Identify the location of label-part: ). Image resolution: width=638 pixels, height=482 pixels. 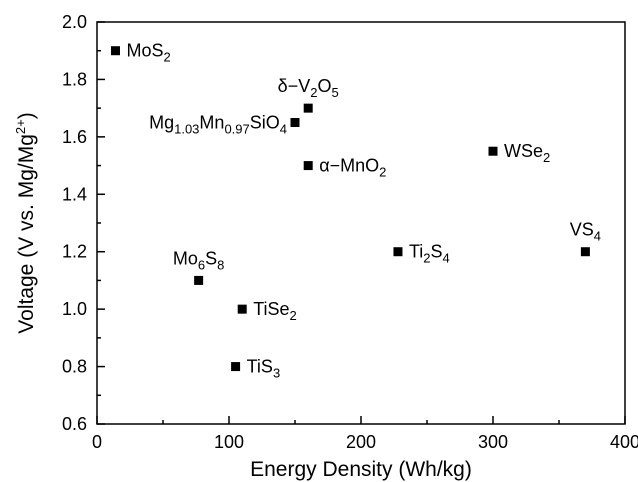
(26, 115).